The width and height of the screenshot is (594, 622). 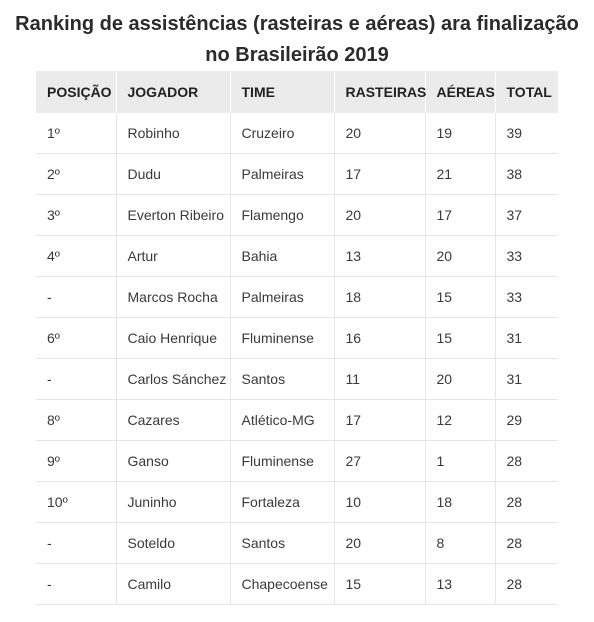 What do you see at coordinates (173, 461) in the screenshot?
I see `cell-jogador: Ganso` at bounding box center [173, 461].